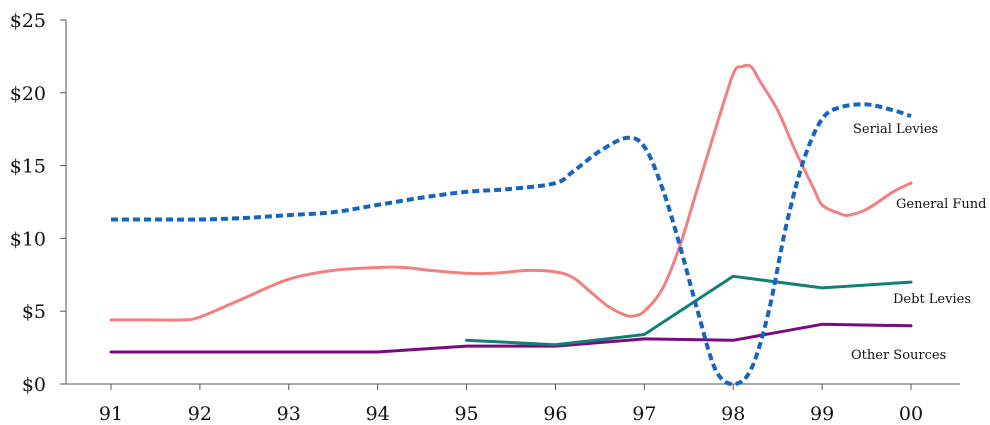 The width and height of the screenshot is (990, 425). What do you see at coordinates (34, 385) in the screenshot?
I see `y-tick-label: $0` at bounding box center [34, 385].